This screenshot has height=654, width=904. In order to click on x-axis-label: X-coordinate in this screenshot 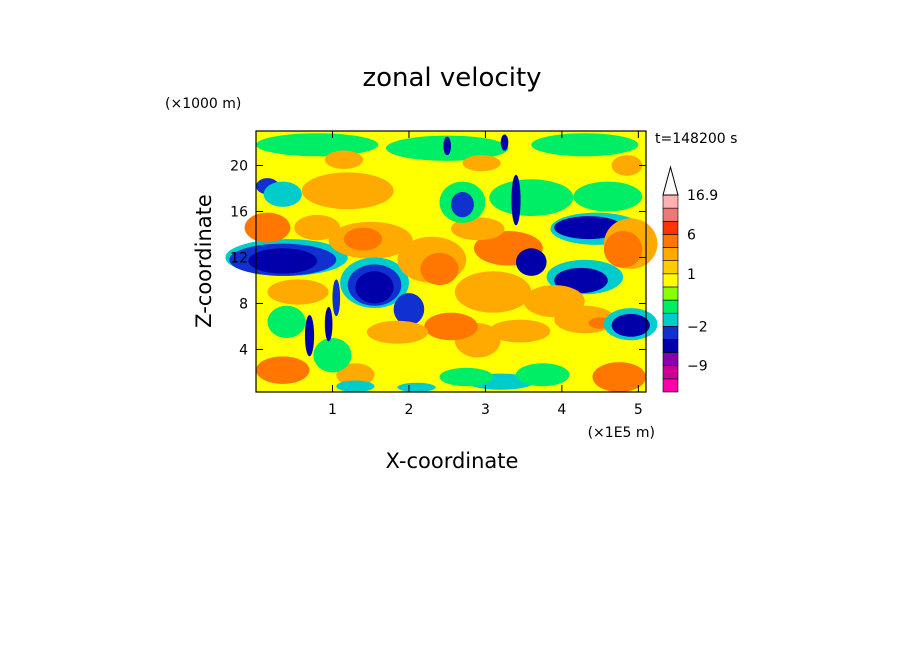, I will do `click(452, 461)`.